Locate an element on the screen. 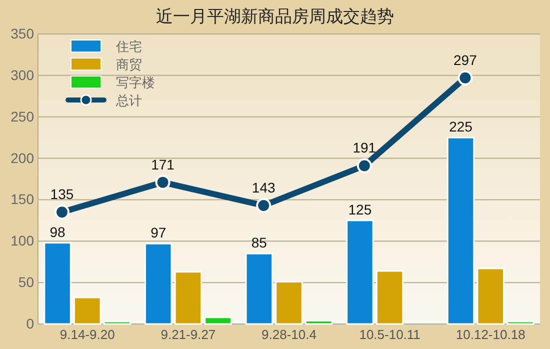  y-tick-label: 300 is located at coordinates (22, 74).